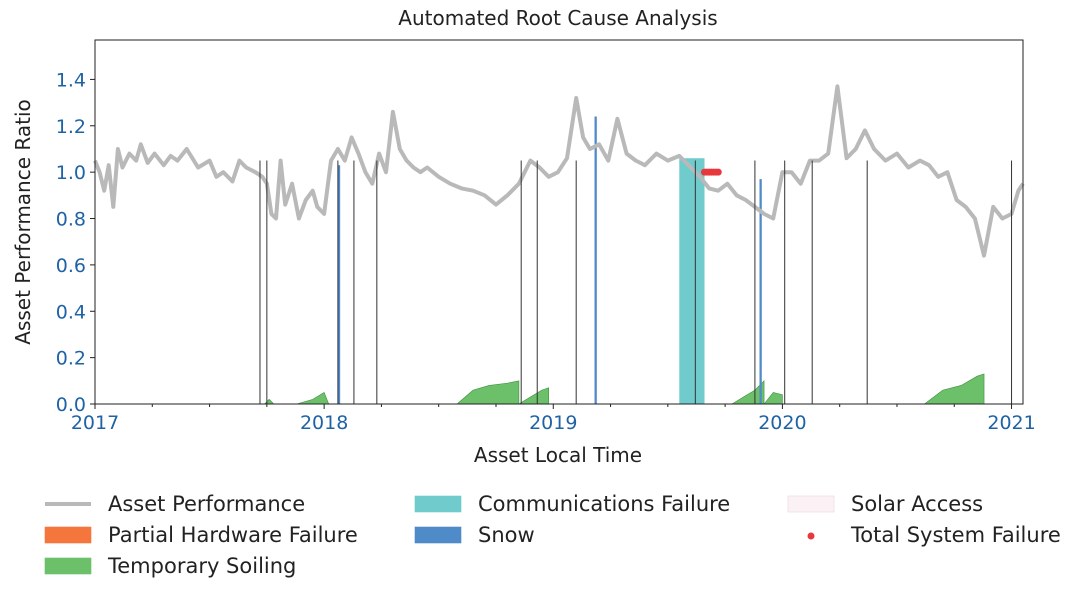 The width and height of the screenshot is (1086, 600). I want to click on x-tick-label: 2018, so click(324, 423).